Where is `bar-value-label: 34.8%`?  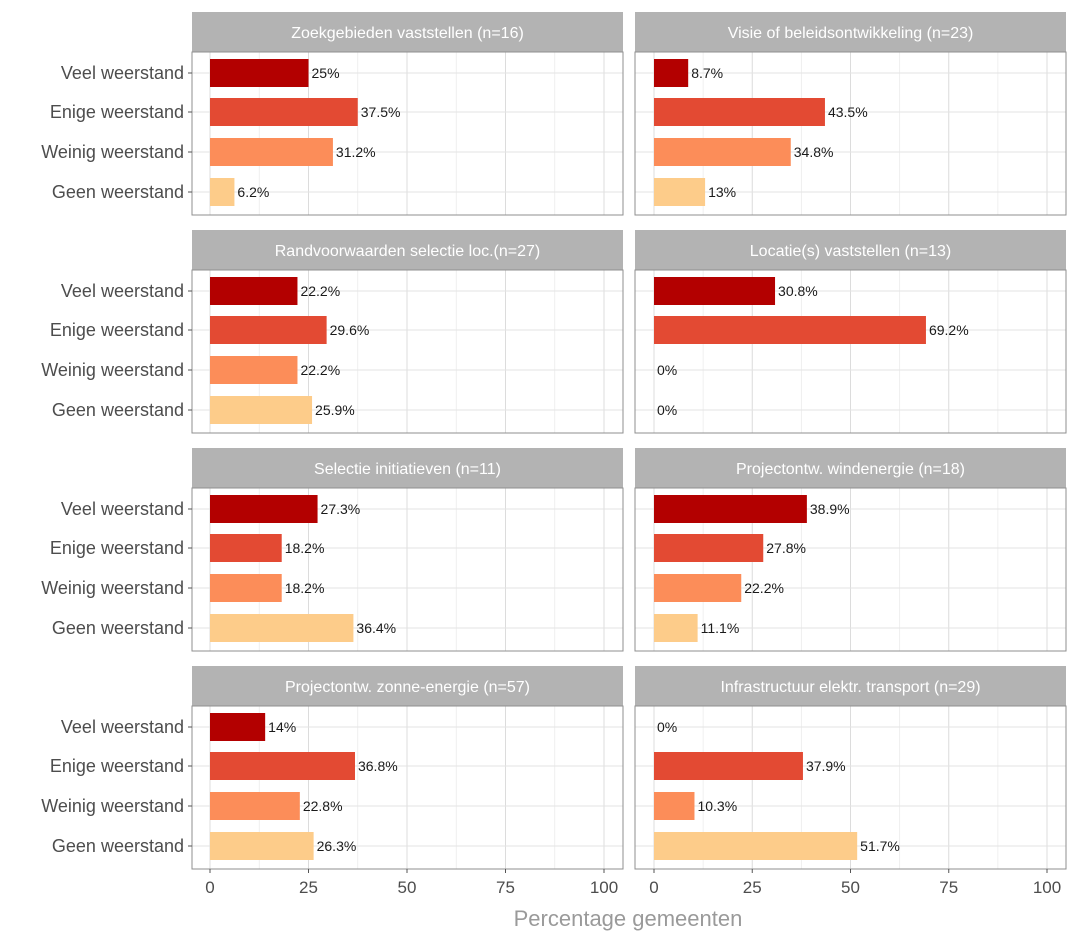 bar-value-label: 34.8% is located at coordinates (814, 152).